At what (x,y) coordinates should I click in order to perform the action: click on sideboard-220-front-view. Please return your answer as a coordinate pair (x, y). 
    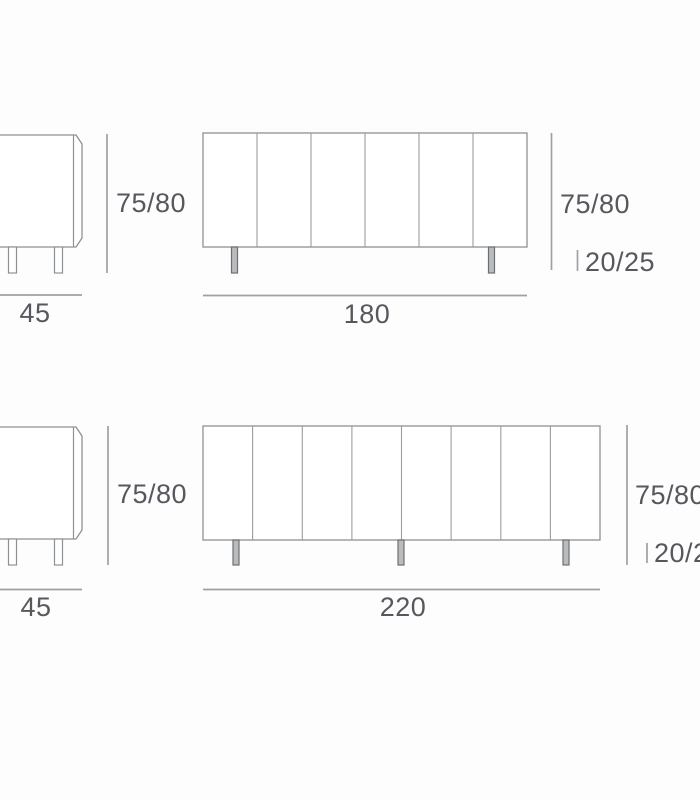
    Looking at the image, I should click on (401, 495).